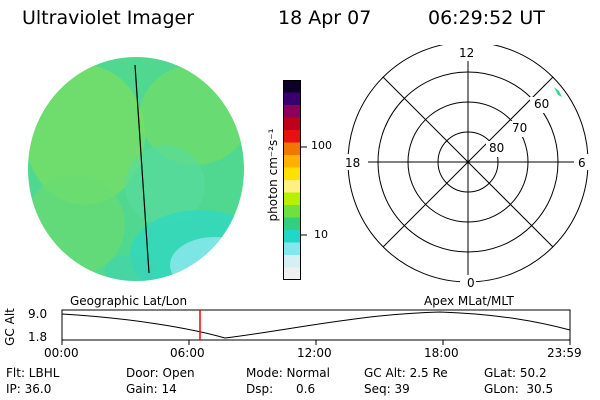 This screenshot has width=600, height=400. Describe the element at coordinates (467, 53) in the screenshot. I see `polar-label-12: 12` at that location.